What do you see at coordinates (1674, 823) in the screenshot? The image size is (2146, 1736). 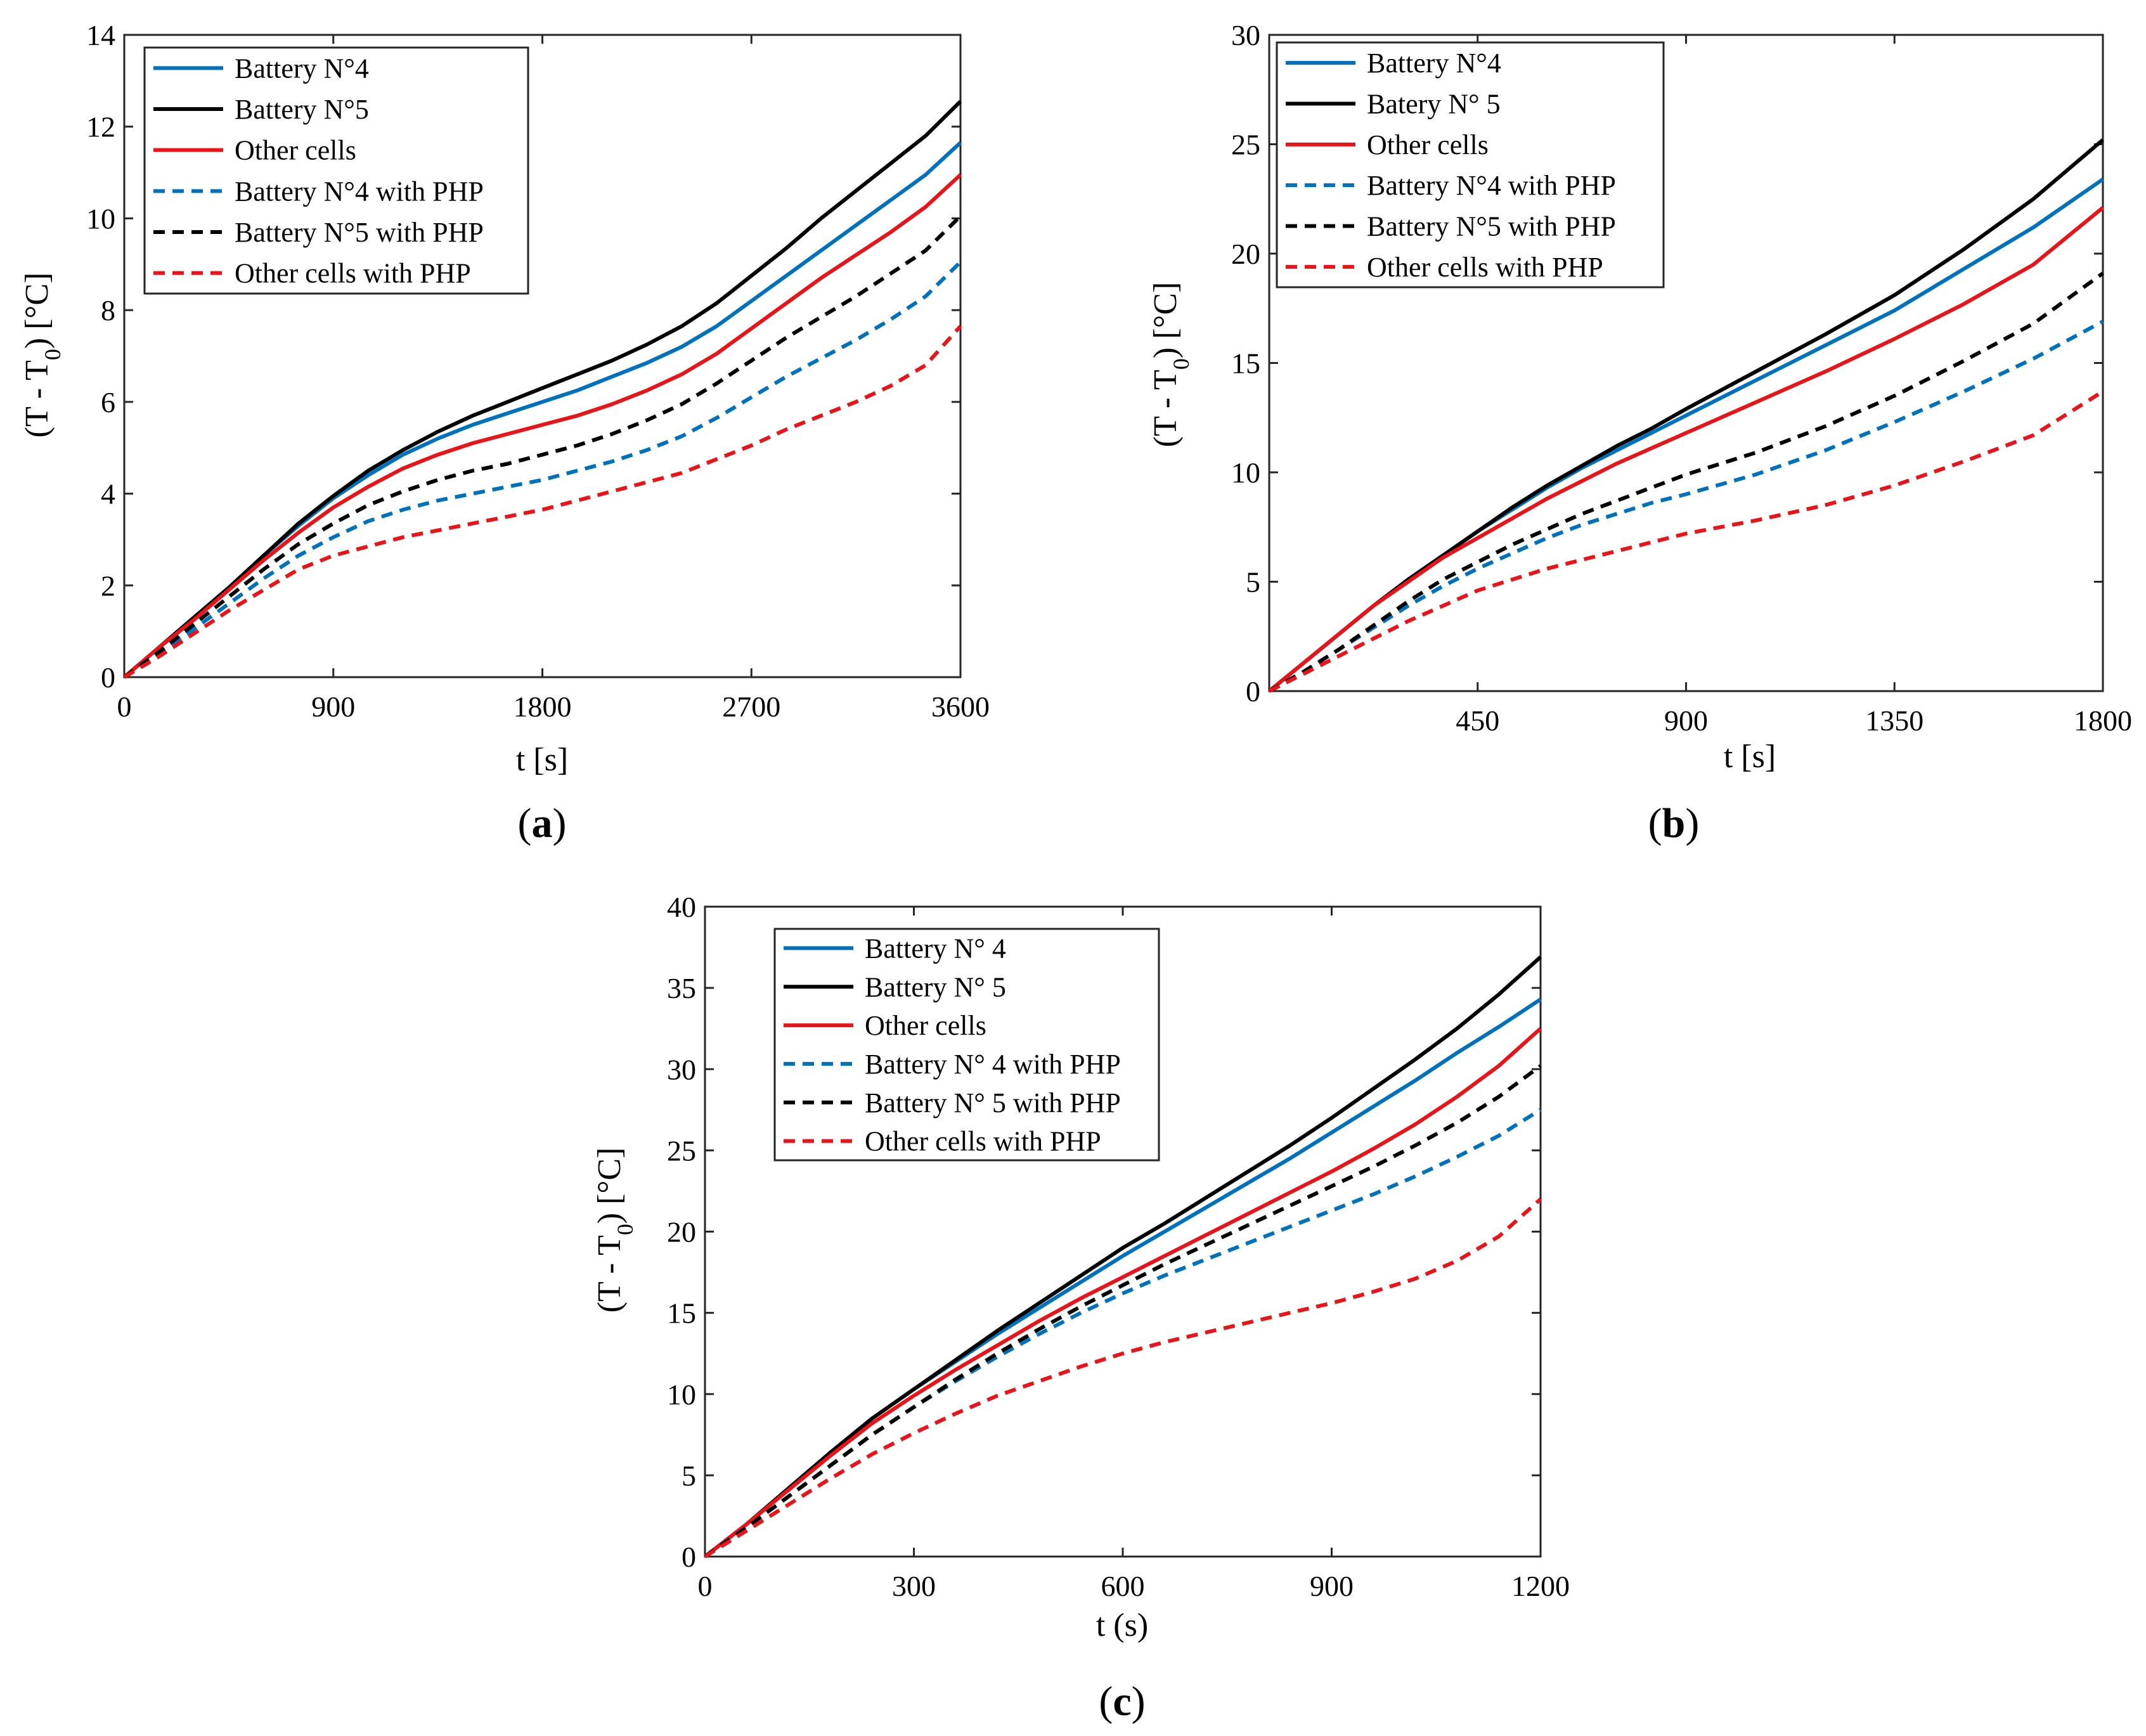 I see `panel-caption: (b)` at bounding box center [1674, 823].